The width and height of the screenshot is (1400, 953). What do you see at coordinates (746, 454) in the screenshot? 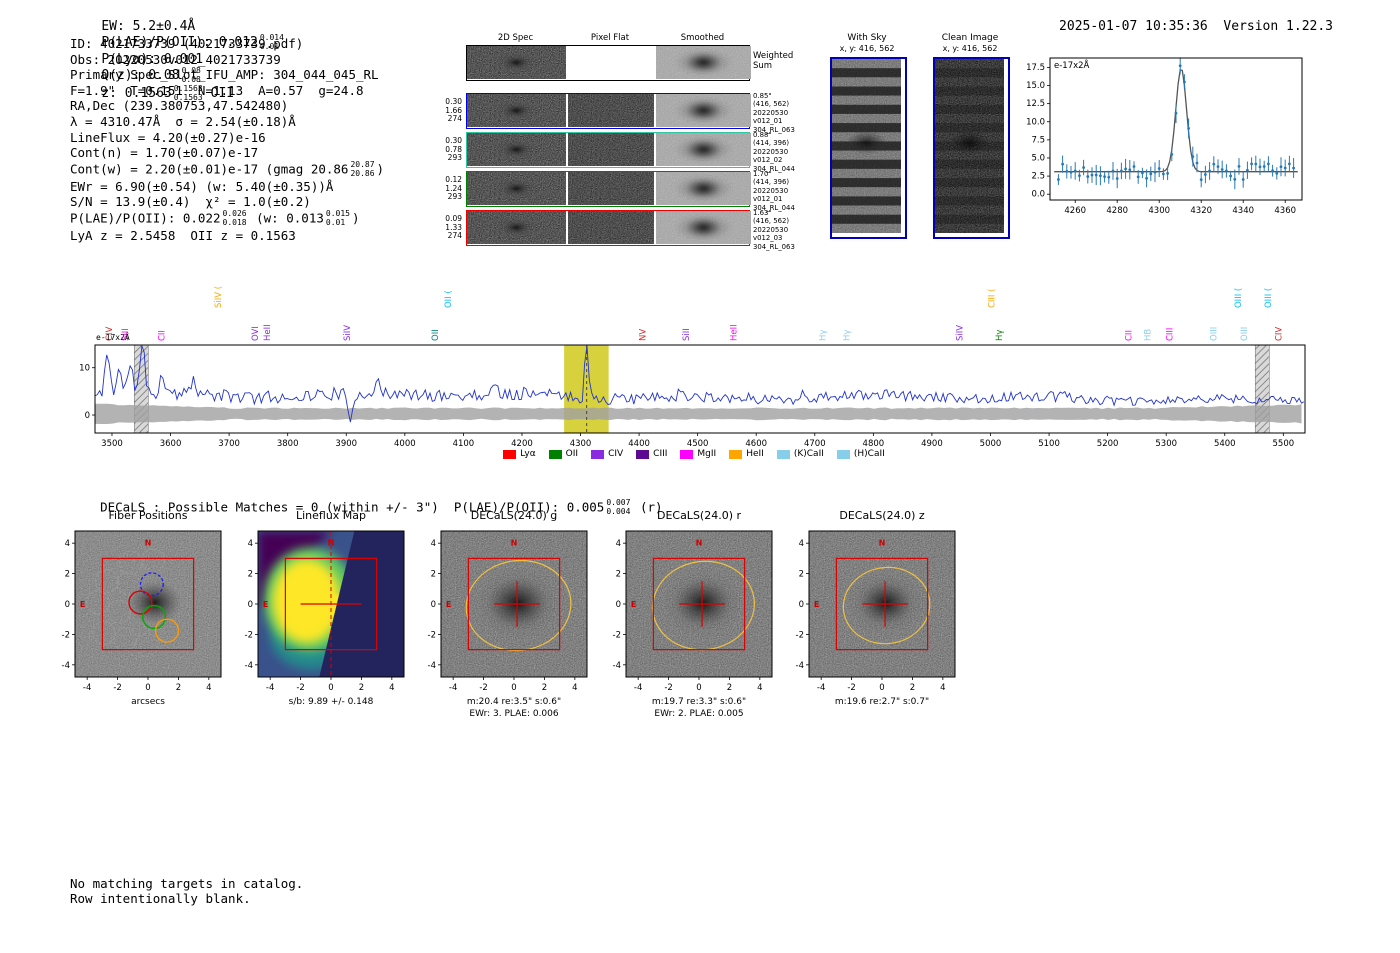
I see `legend-item: HeII` at bounding box center [746, 454].